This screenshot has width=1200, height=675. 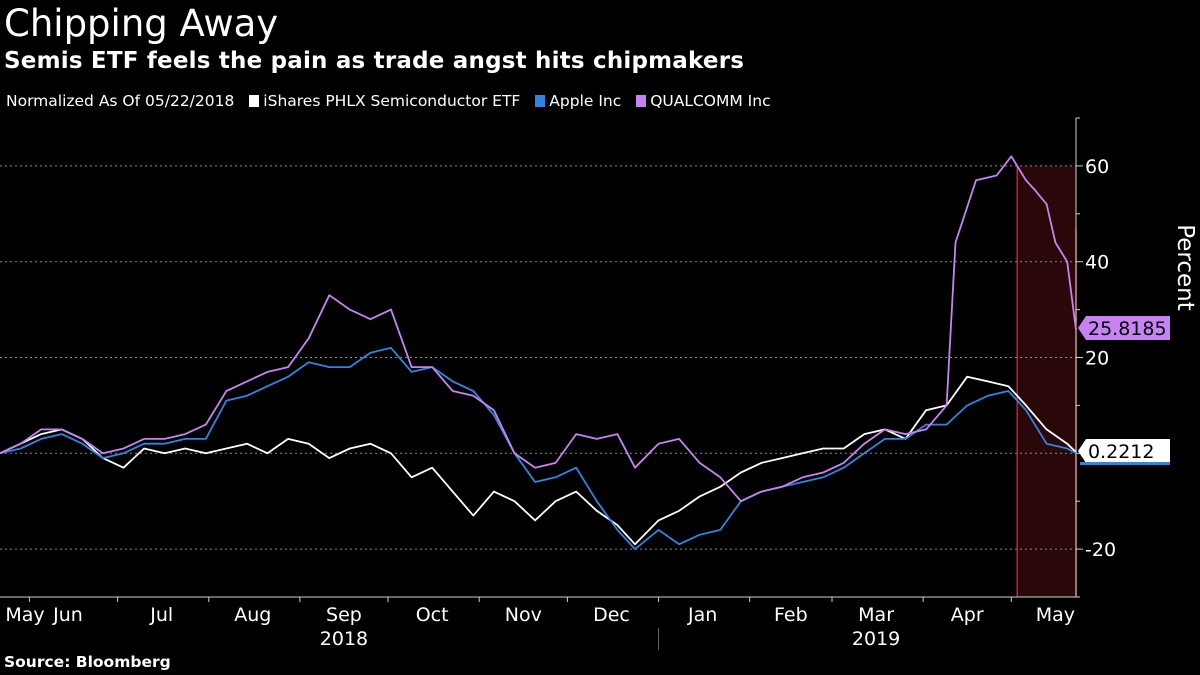 I want to click on x-year-label: 2018, so click(x=344, y=639).